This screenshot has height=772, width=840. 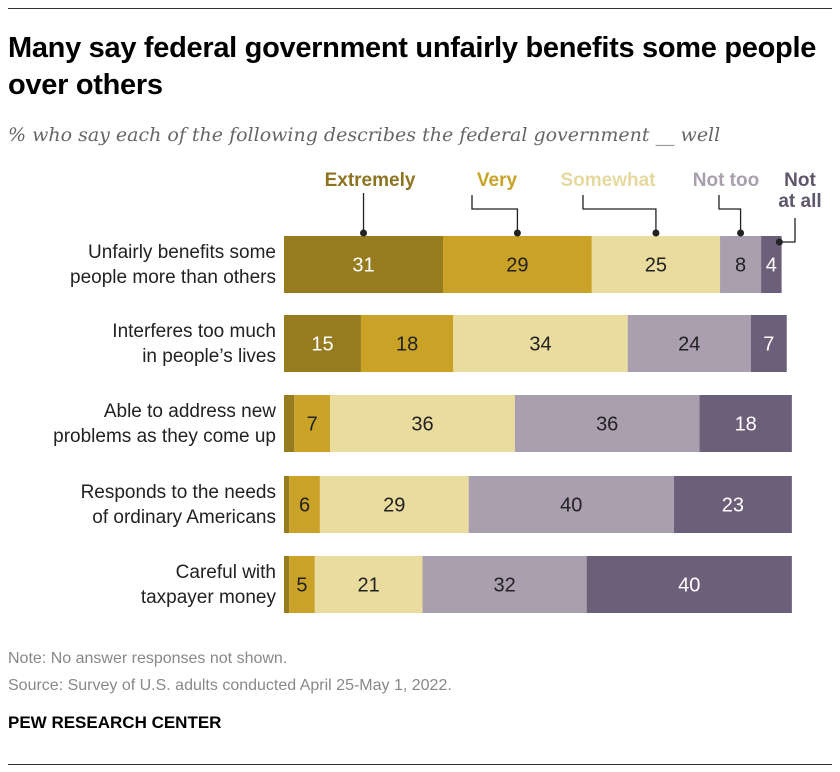 I want to click on data-label: 31, so click(x=363, y=266).